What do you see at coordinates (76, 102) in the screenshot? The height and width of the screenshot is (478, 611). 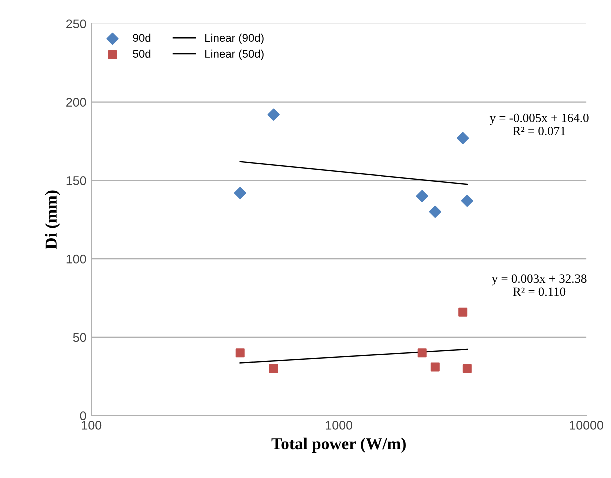 I see `y-tick-label: 200` at bounding box center [76, 102].